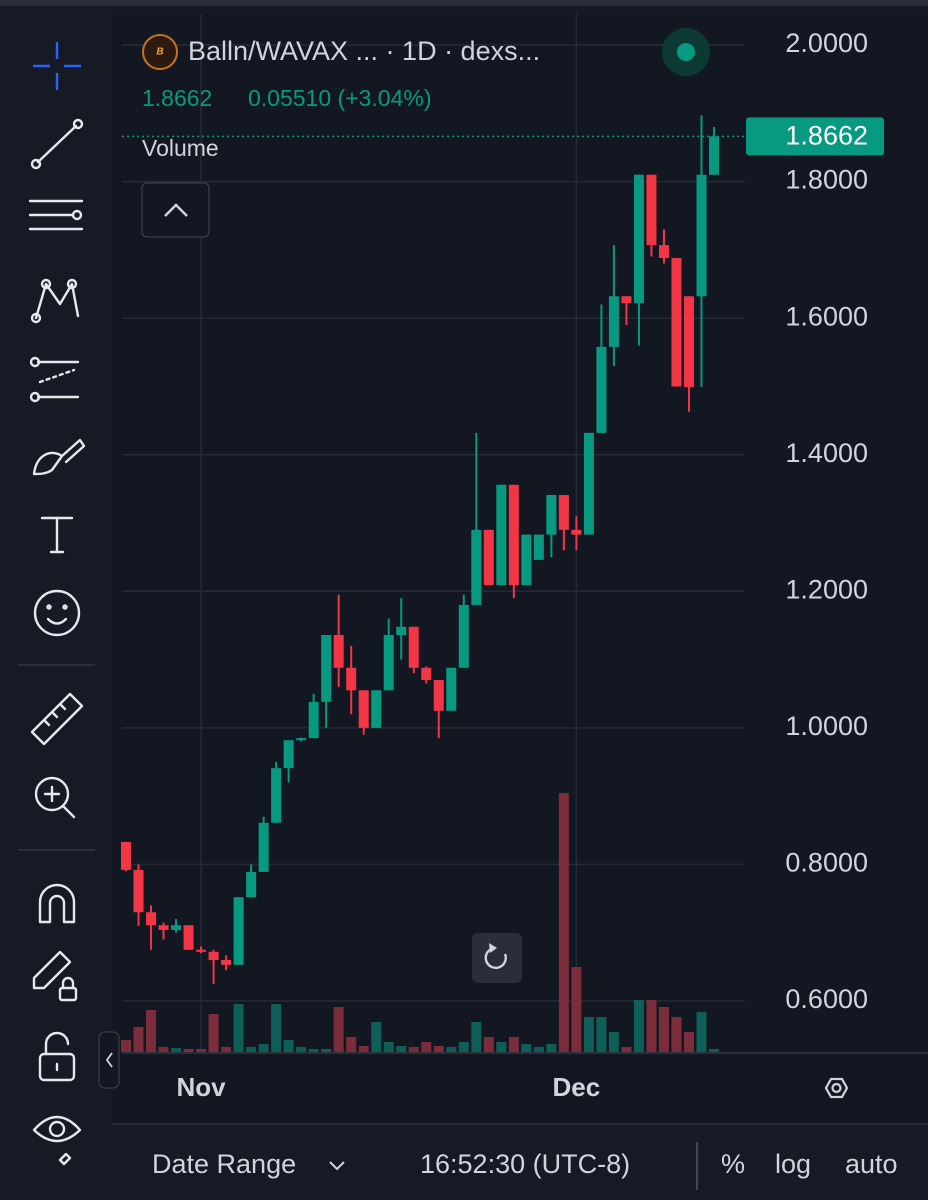 Image resolution: width=928 pixels, height=1200 pixels. I want to click on zoom-tool, so click(55, 797).